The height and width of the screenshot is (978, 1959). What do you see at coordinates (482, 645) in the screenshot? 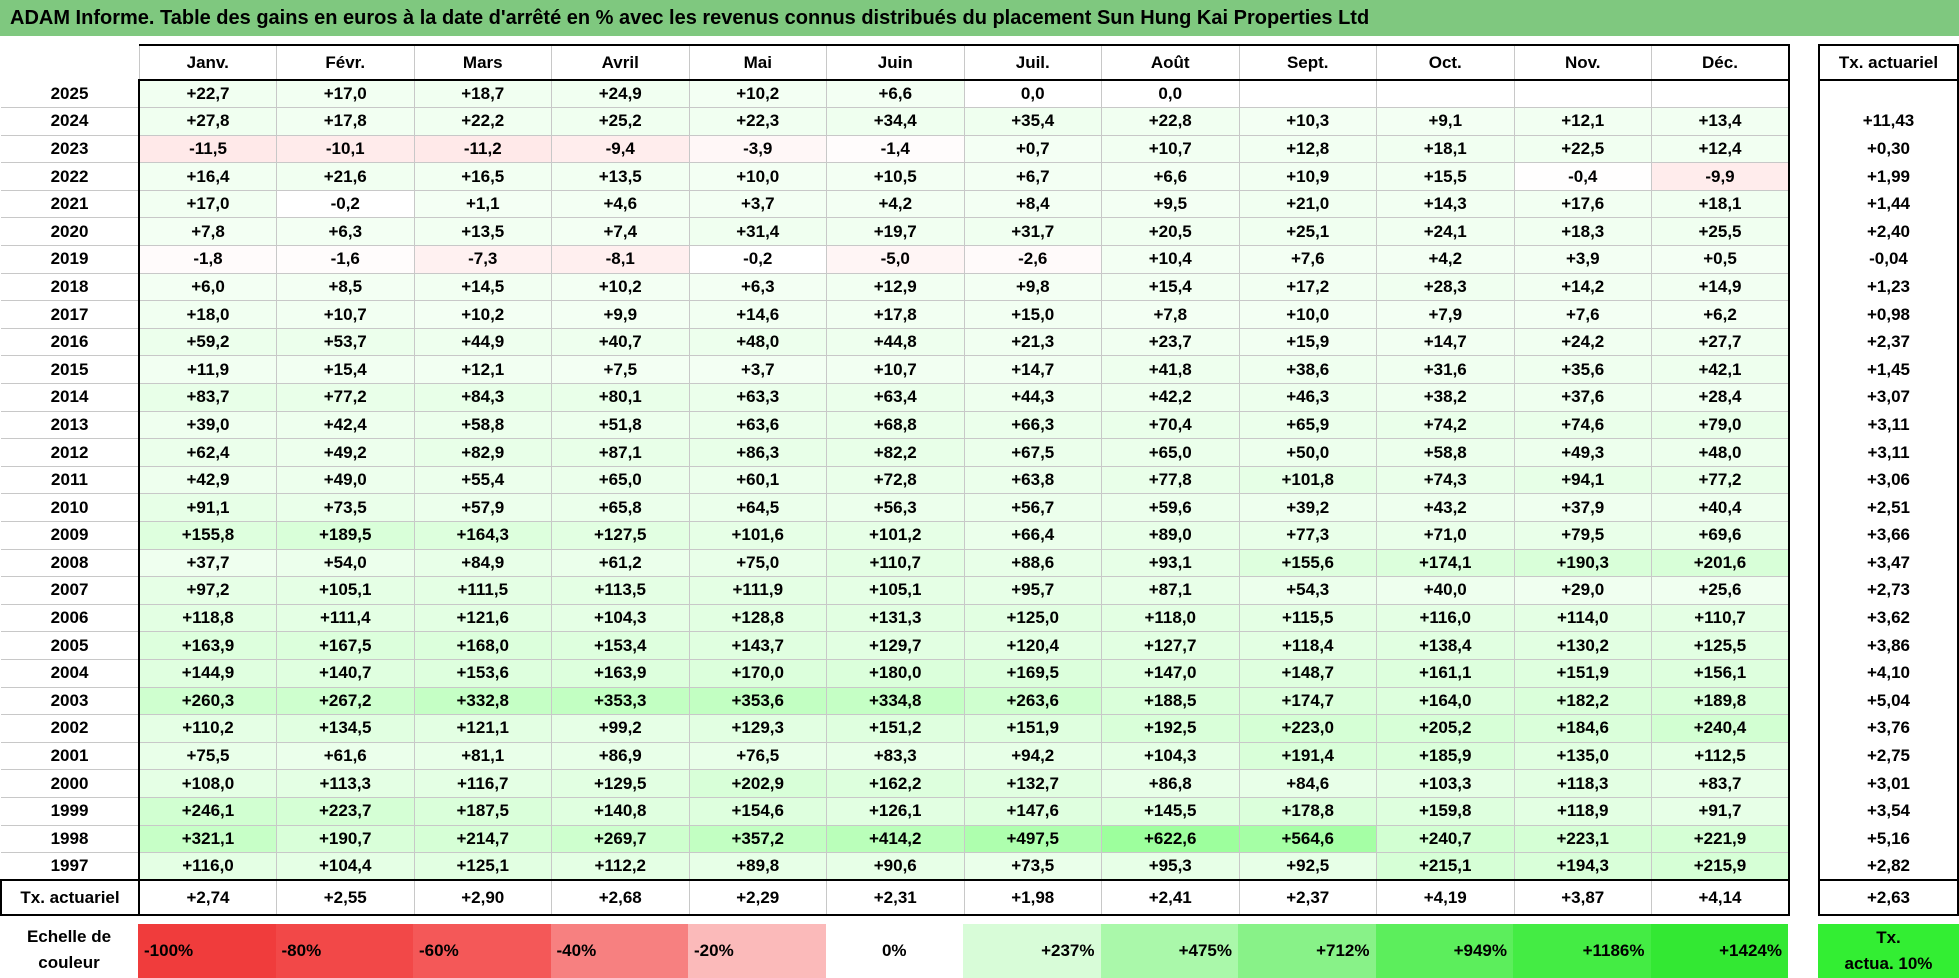
I see `gain-cell: +168,0` at bounding box center [482, 645].